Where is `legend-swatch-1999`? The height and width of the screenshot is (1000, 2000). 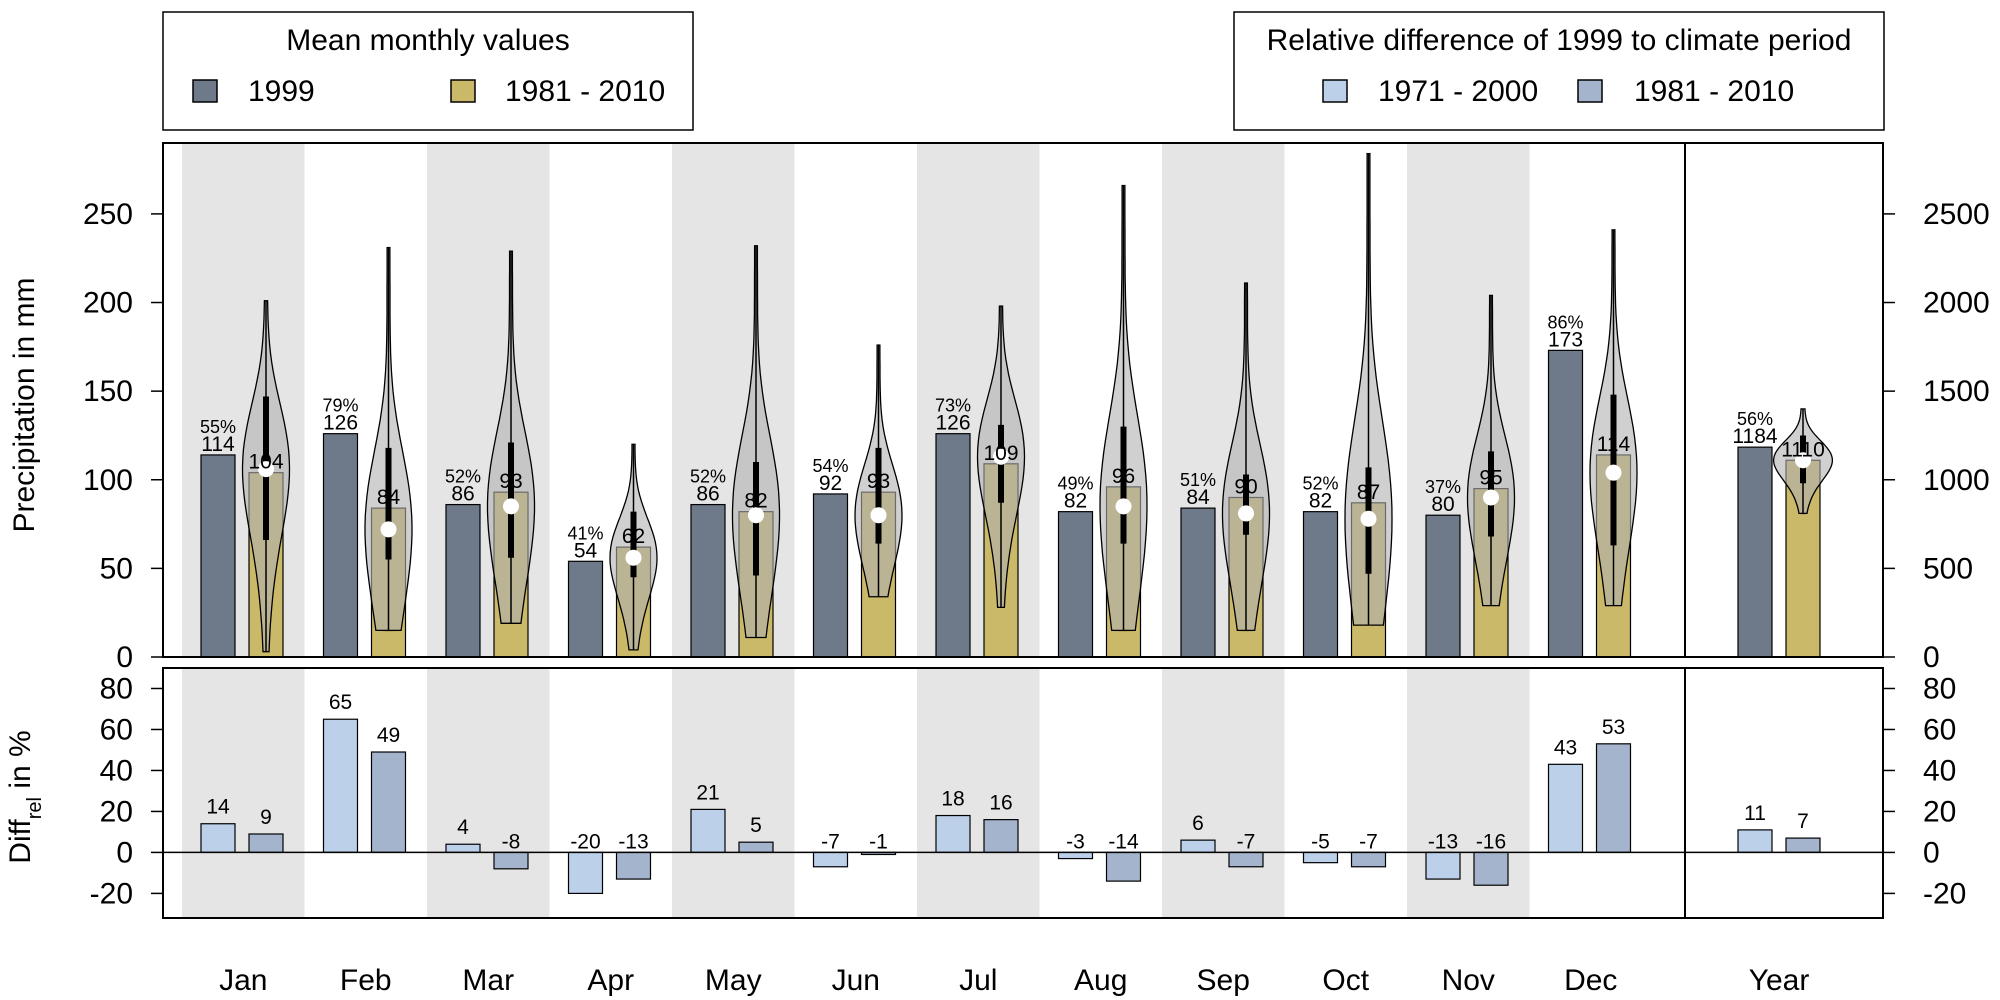 legend-swatch-1999 is located at coordinates (205, 91).